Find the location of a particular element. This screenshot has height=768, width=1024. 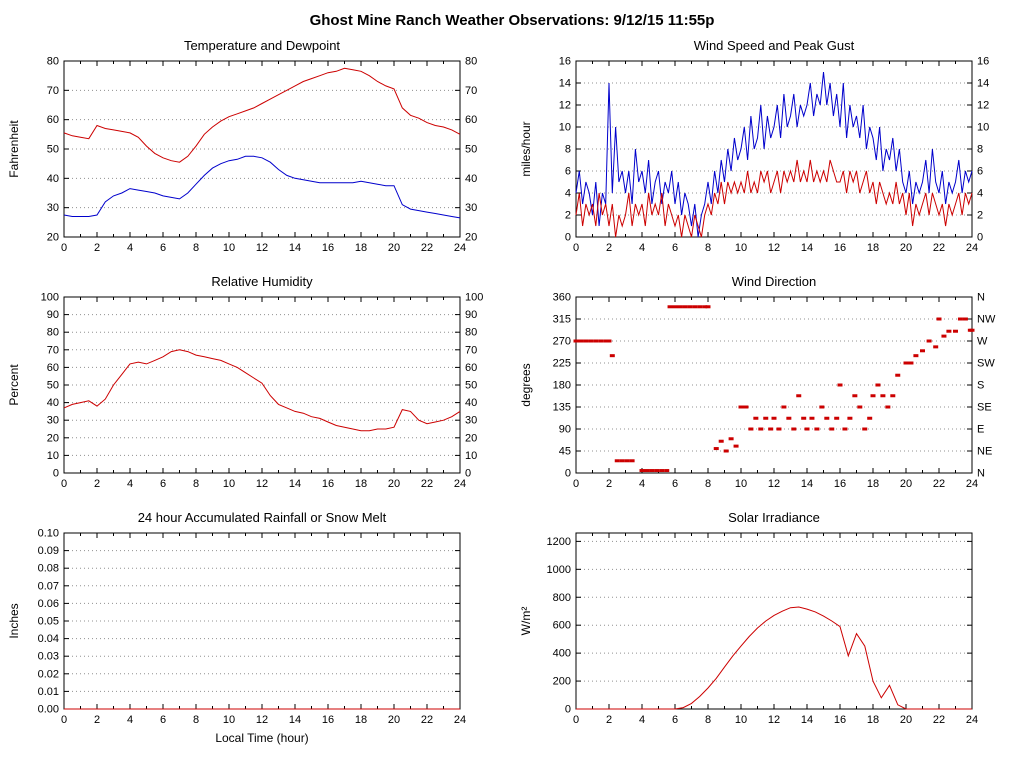

svg-text: 0.04 is located at coordinates (48, 639).